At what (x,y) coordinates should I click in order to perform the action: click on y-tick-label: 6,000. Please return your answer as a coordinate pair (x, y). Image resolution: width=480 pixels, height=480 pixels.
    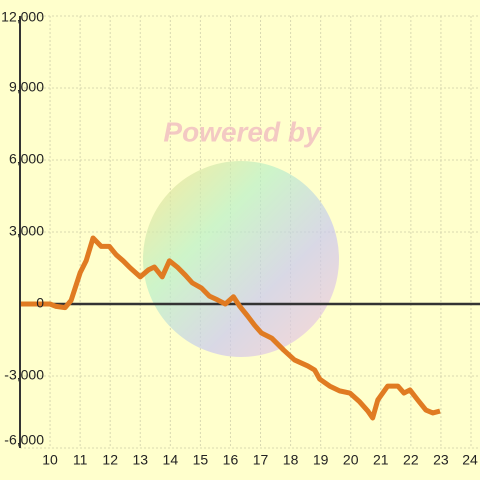
    Looking at the image, I should click on (26, 159).